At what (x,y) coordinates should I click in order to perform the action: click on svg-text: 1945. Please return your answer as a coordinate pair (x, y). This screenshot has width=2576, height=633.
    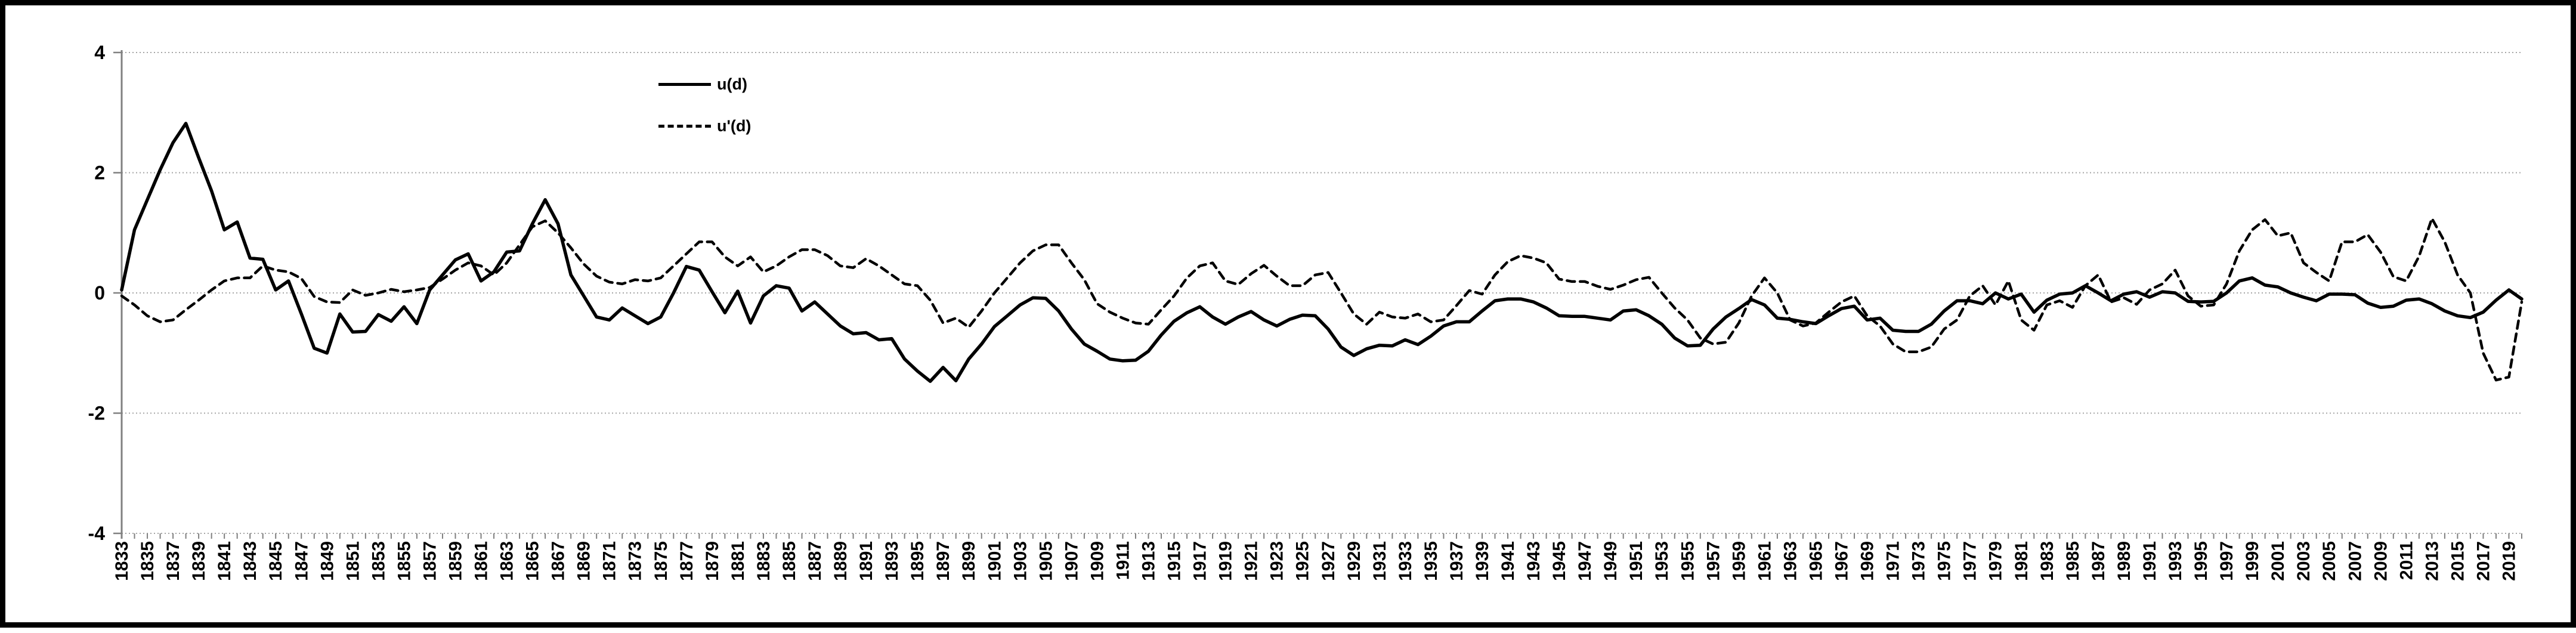
    Looking at the image, I should click on (1559, 561).